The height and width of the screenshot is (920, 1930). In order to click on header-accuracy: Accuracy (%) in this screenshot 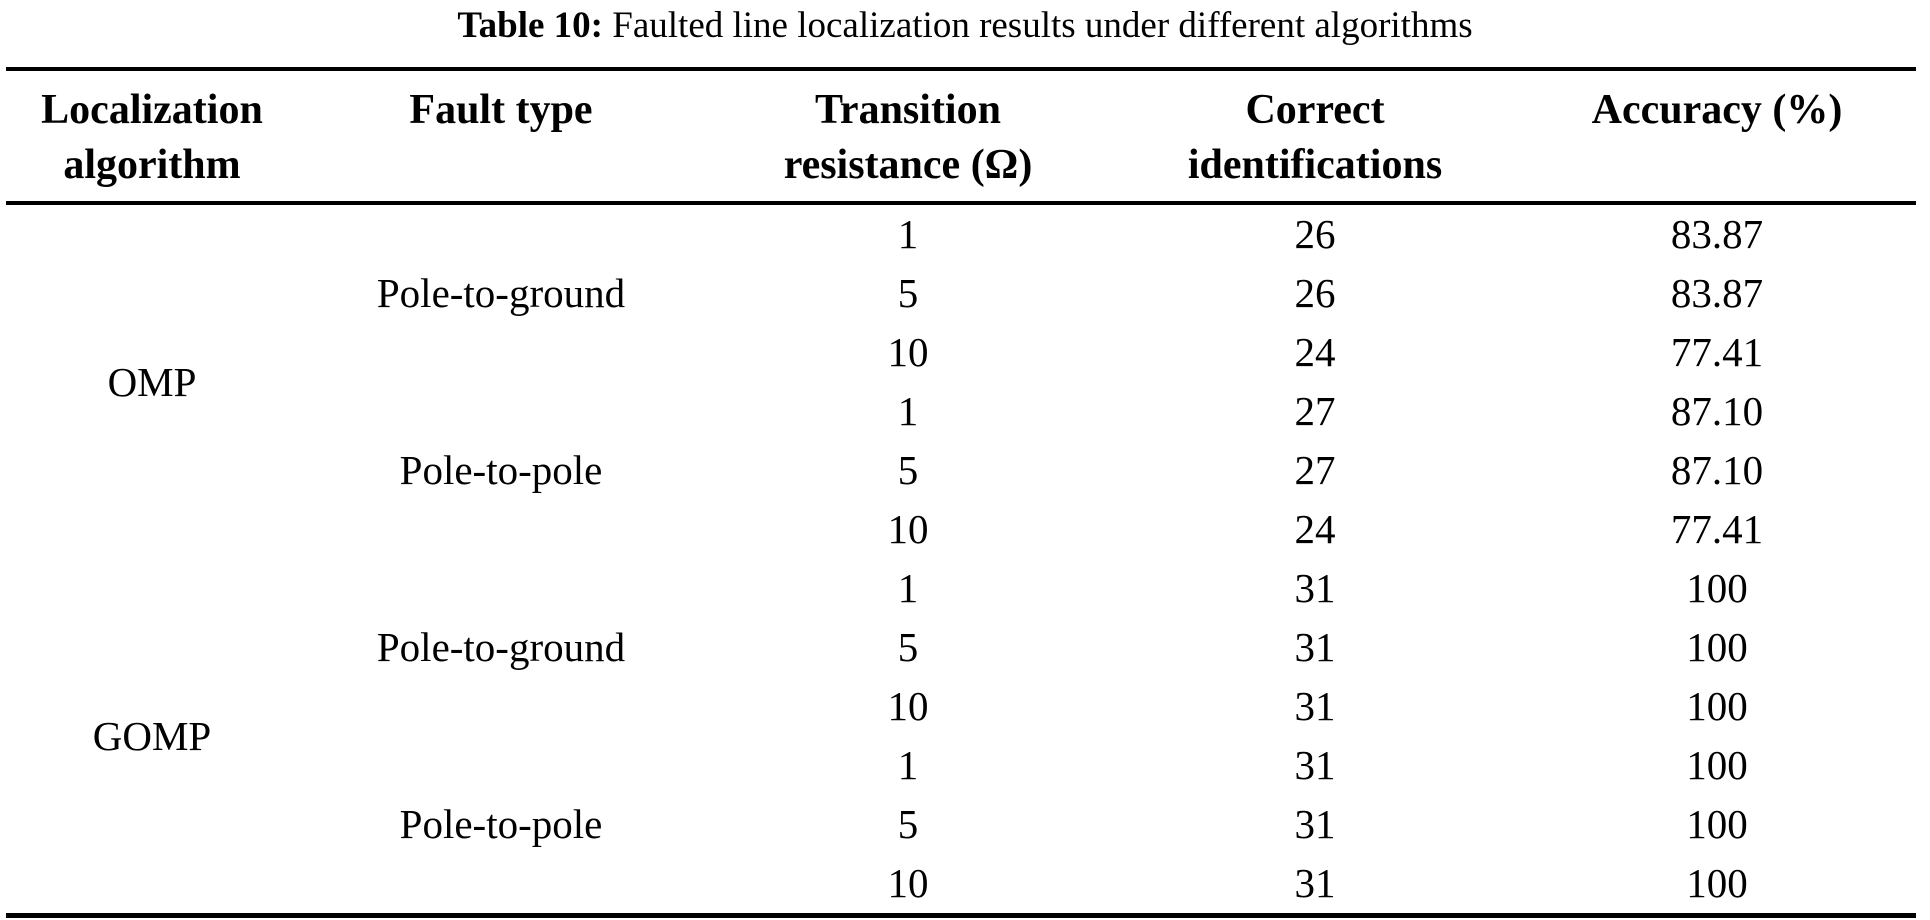, I will do `click(1717, 137)`.